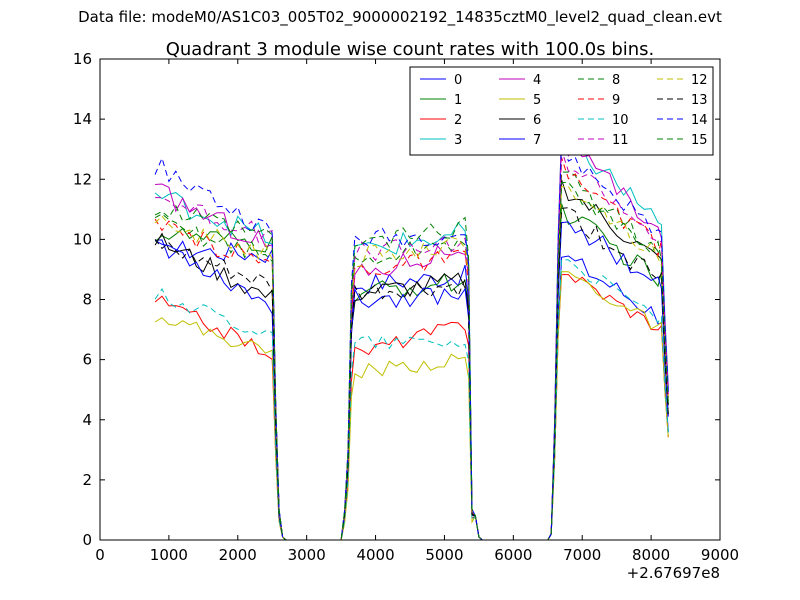 Image resolution: width=800 pixels, height=600 pixels. Describe the element at coordinates (458, 80) in the screenshot. I see `legend-label-0: 0` at that location.